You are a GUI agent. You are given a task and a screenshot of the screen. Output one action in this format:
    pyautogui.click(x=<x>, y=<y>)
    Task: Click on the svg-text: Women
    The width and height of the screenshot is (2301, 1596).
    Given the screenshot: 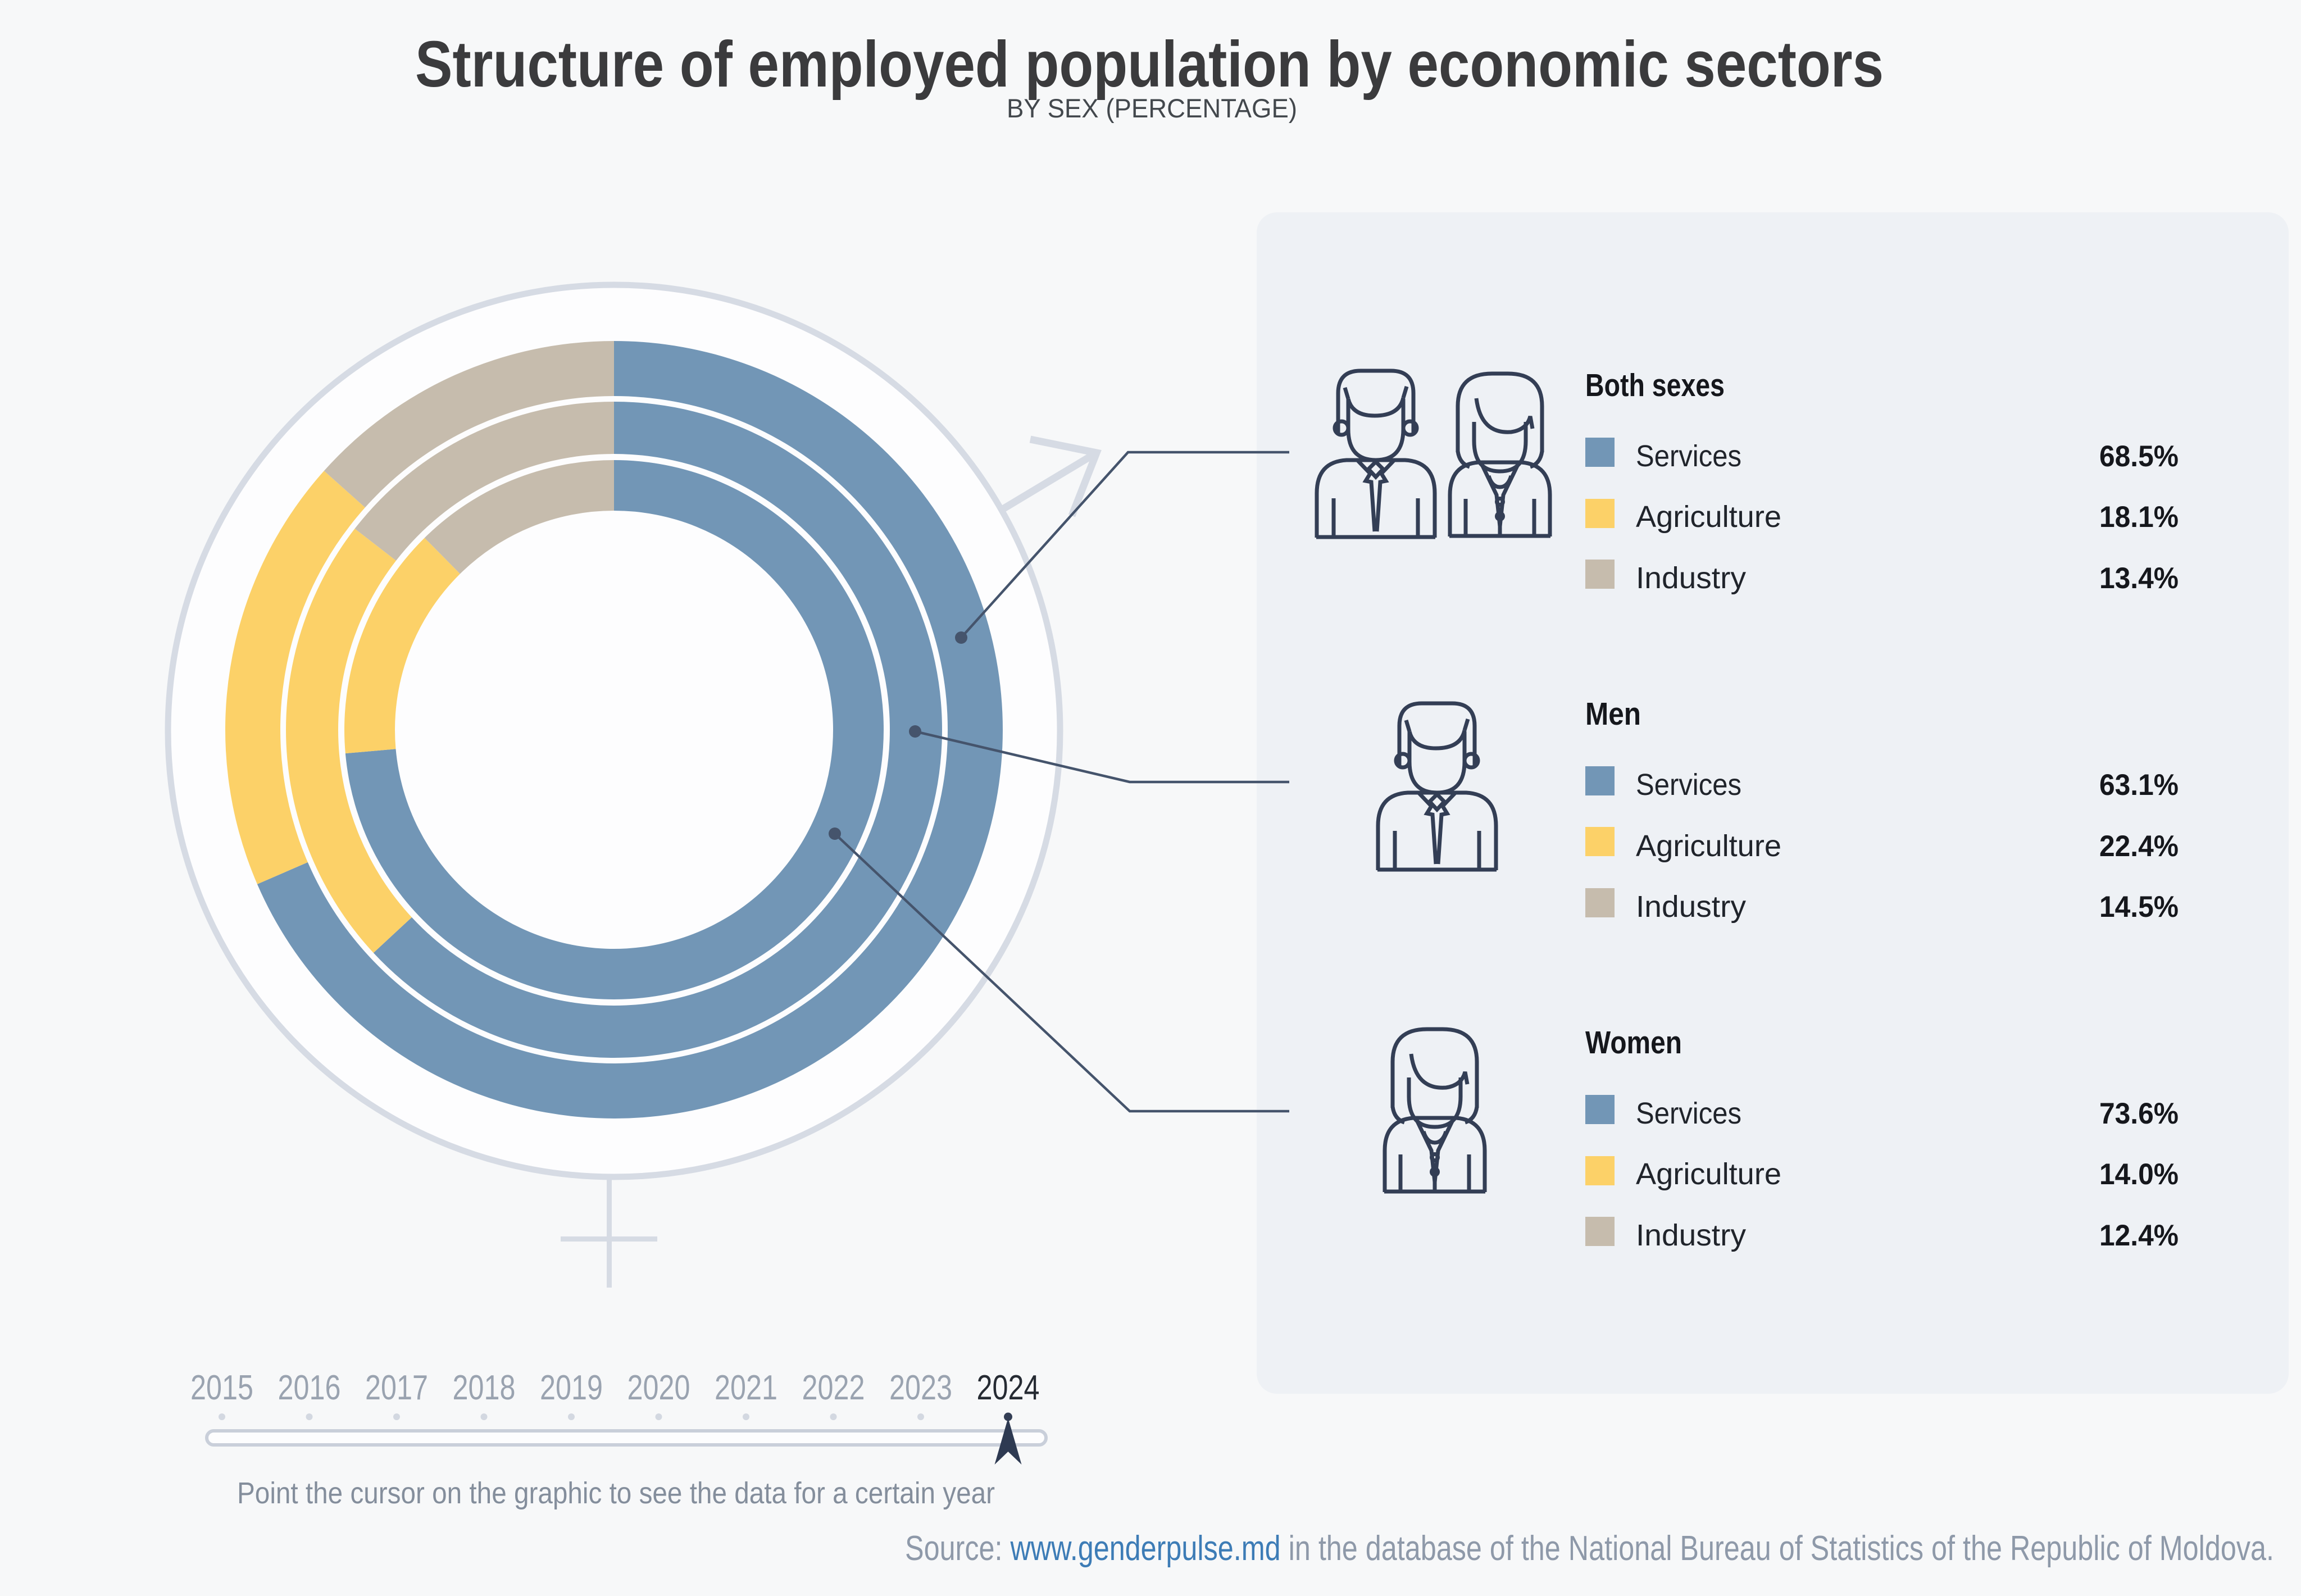 What is the action you would take?
    pyautogui.click(x=1634, y=1043)
    